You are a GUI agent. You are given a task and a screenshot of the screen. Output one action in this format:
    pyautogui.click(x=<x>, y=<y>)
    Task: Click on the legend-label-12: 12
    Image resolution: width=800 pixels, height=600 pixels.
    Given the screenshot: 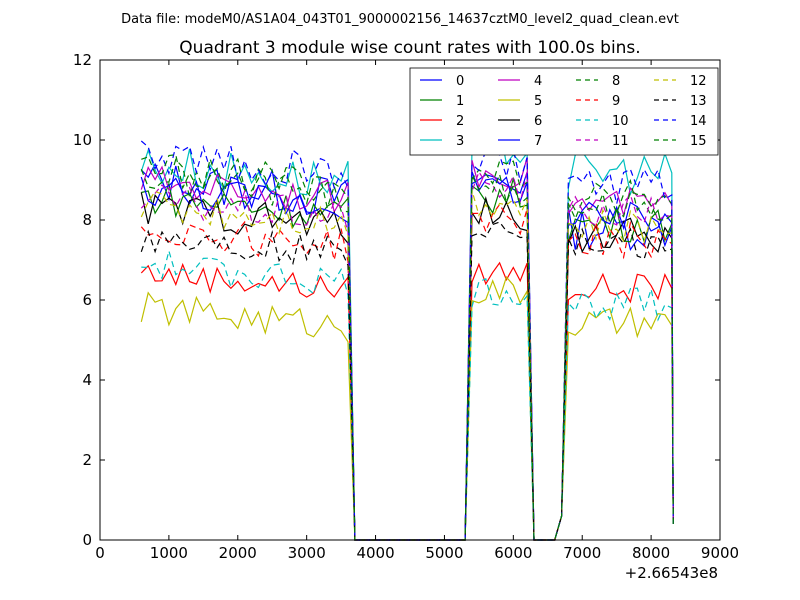 What is the action you would take?
    pyautogui.click(x=698, y=81)
    